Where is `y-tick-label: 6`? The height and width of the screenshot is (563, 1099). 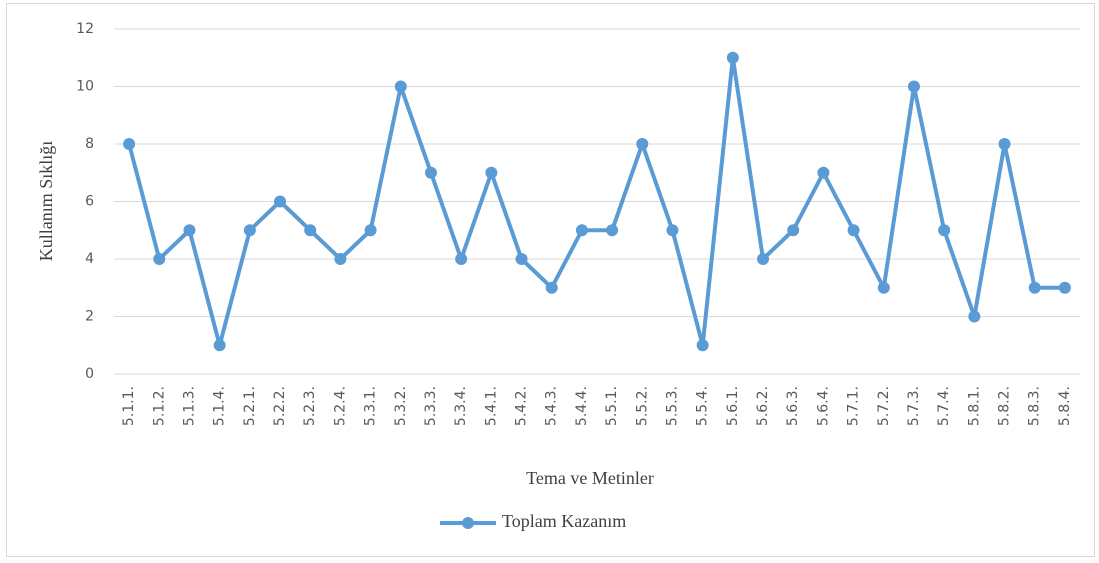
y-tick-label: 6 is located at coordinates (89, 202).